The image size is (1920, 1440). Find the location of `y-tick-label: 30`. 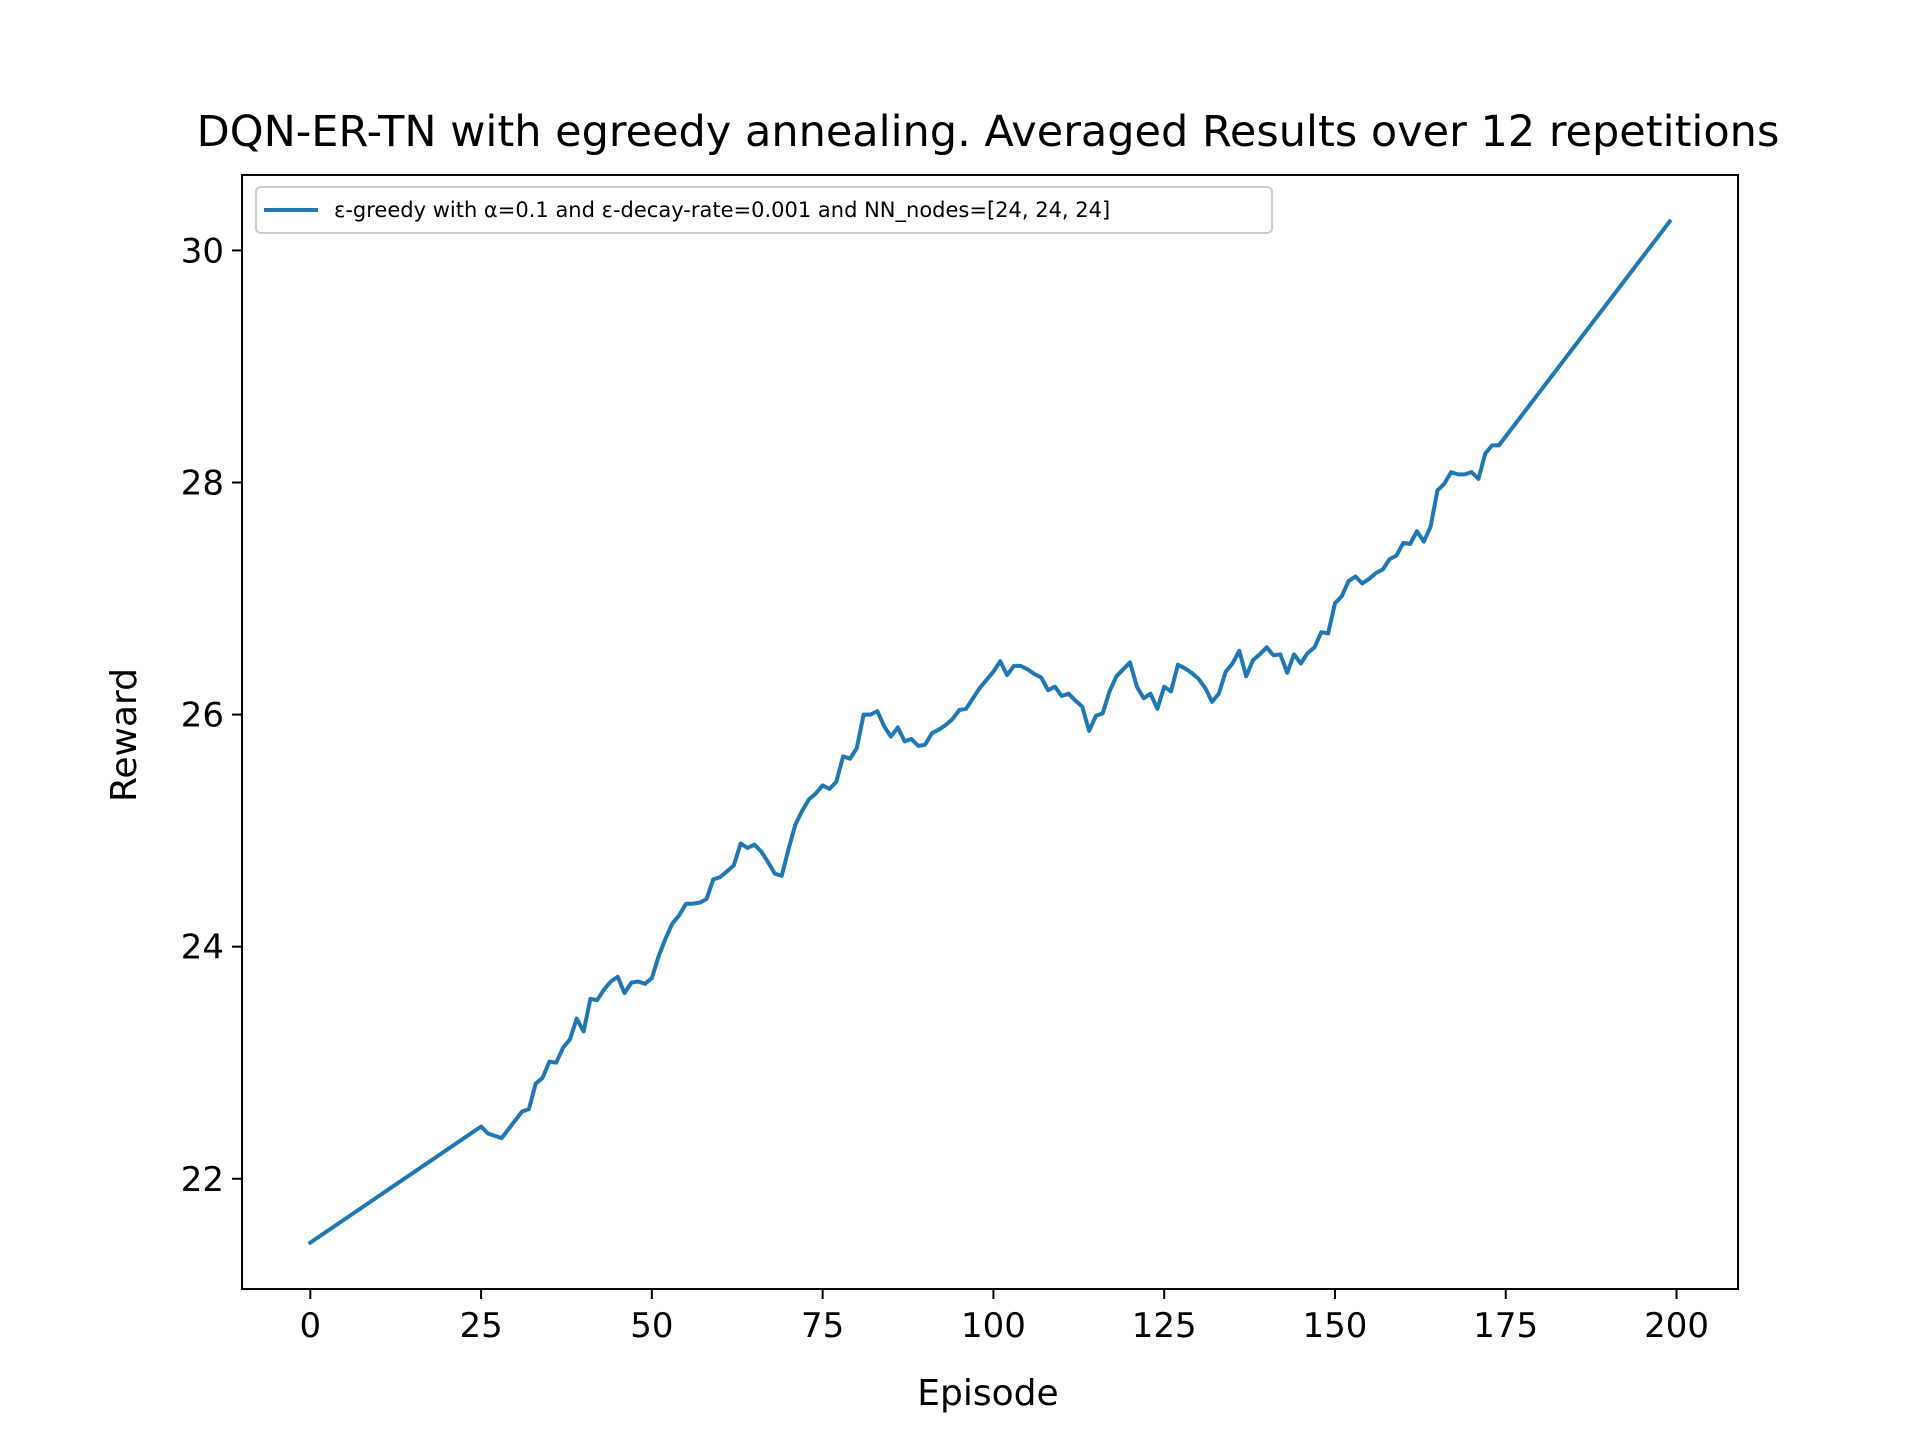

y-tick-label: 30 is located at coordinates (202, 251).